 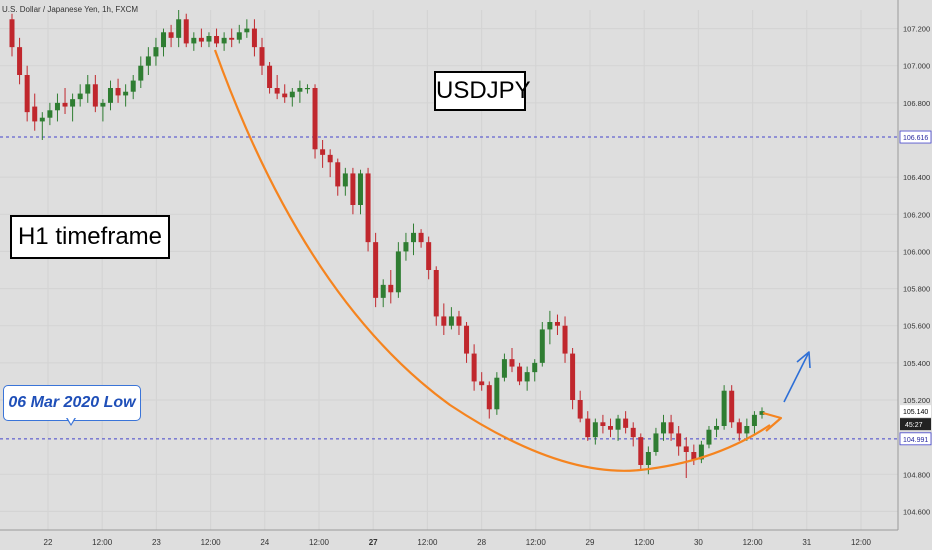 I want to click on price-tick-label: 107.200, so click(x=916, y=29).